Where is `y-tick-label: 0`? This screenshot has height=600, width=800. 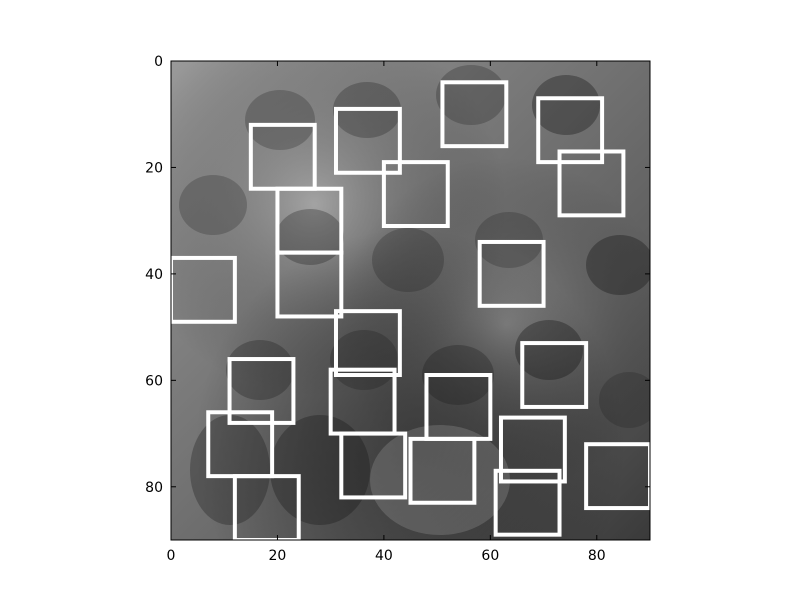 y-tick-label: 0 is located at coordinates (158, 62).